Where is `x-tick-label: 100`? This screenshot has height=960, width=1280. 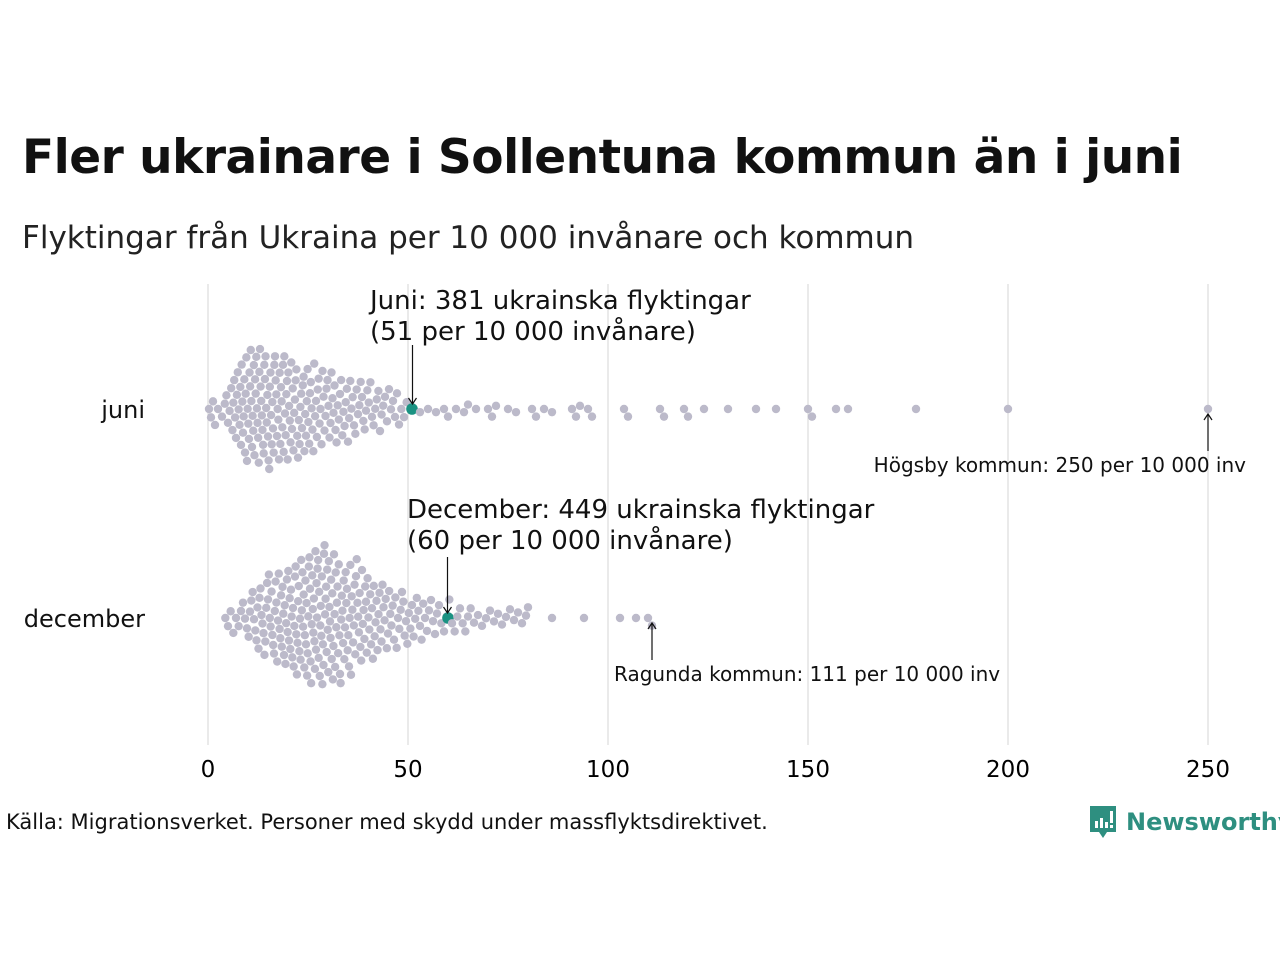
x-tick-label: 100 is located at coordinates (608, 770).